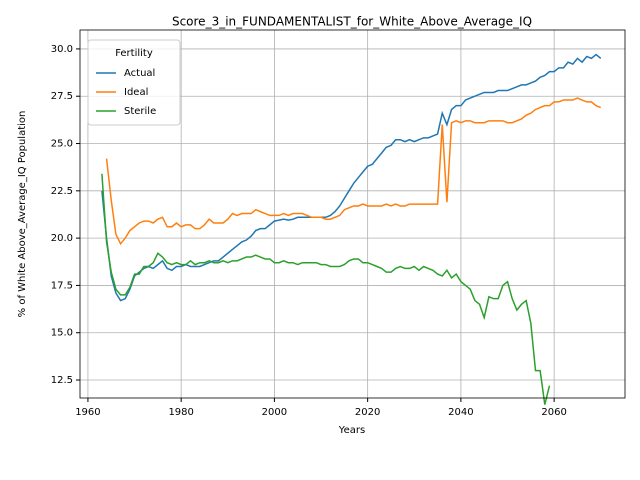  I want to click on y-tick-label: 22.5, so click(62, 191).